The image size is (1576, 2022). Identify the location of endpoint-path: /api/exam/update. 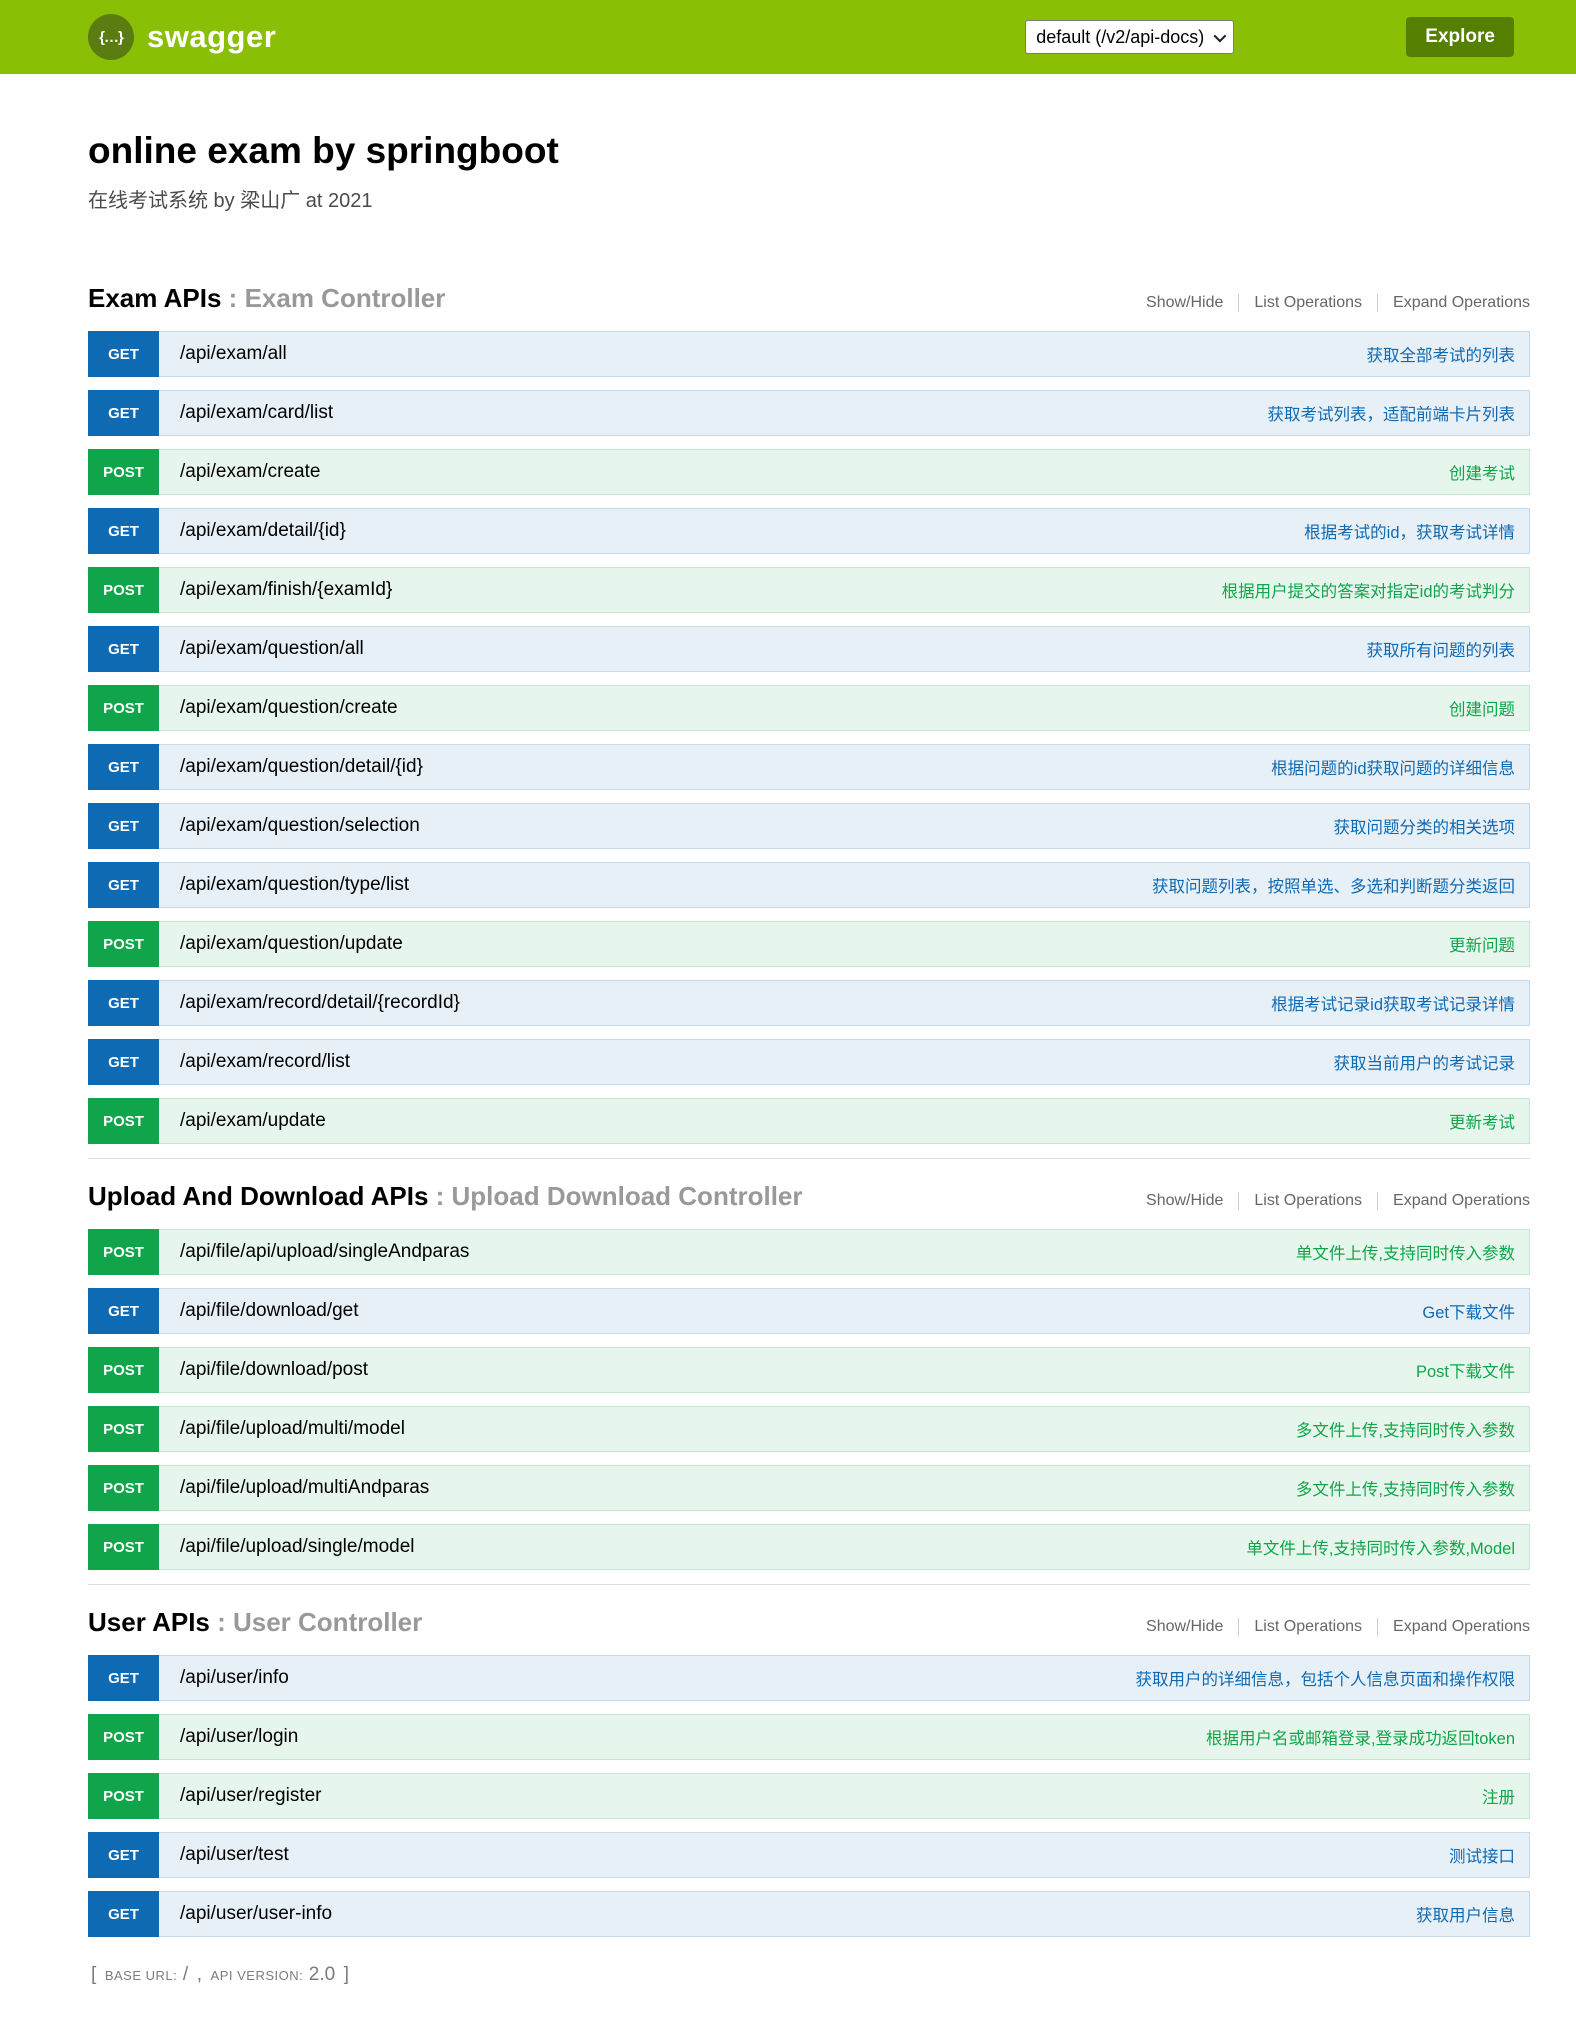
(253, 1120).